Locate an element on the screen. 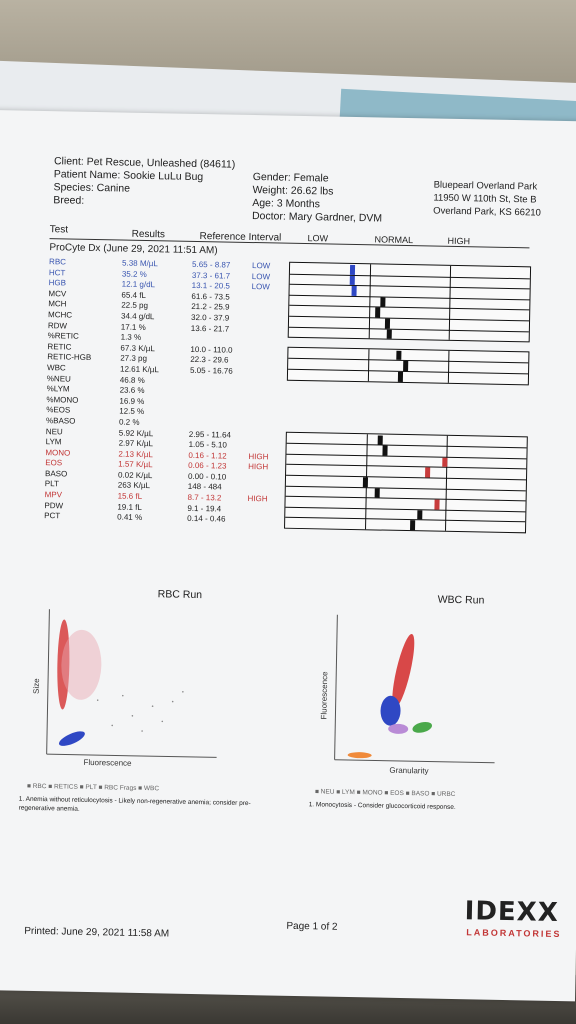  range-marker-wbc is located at coordinates (401, 376).